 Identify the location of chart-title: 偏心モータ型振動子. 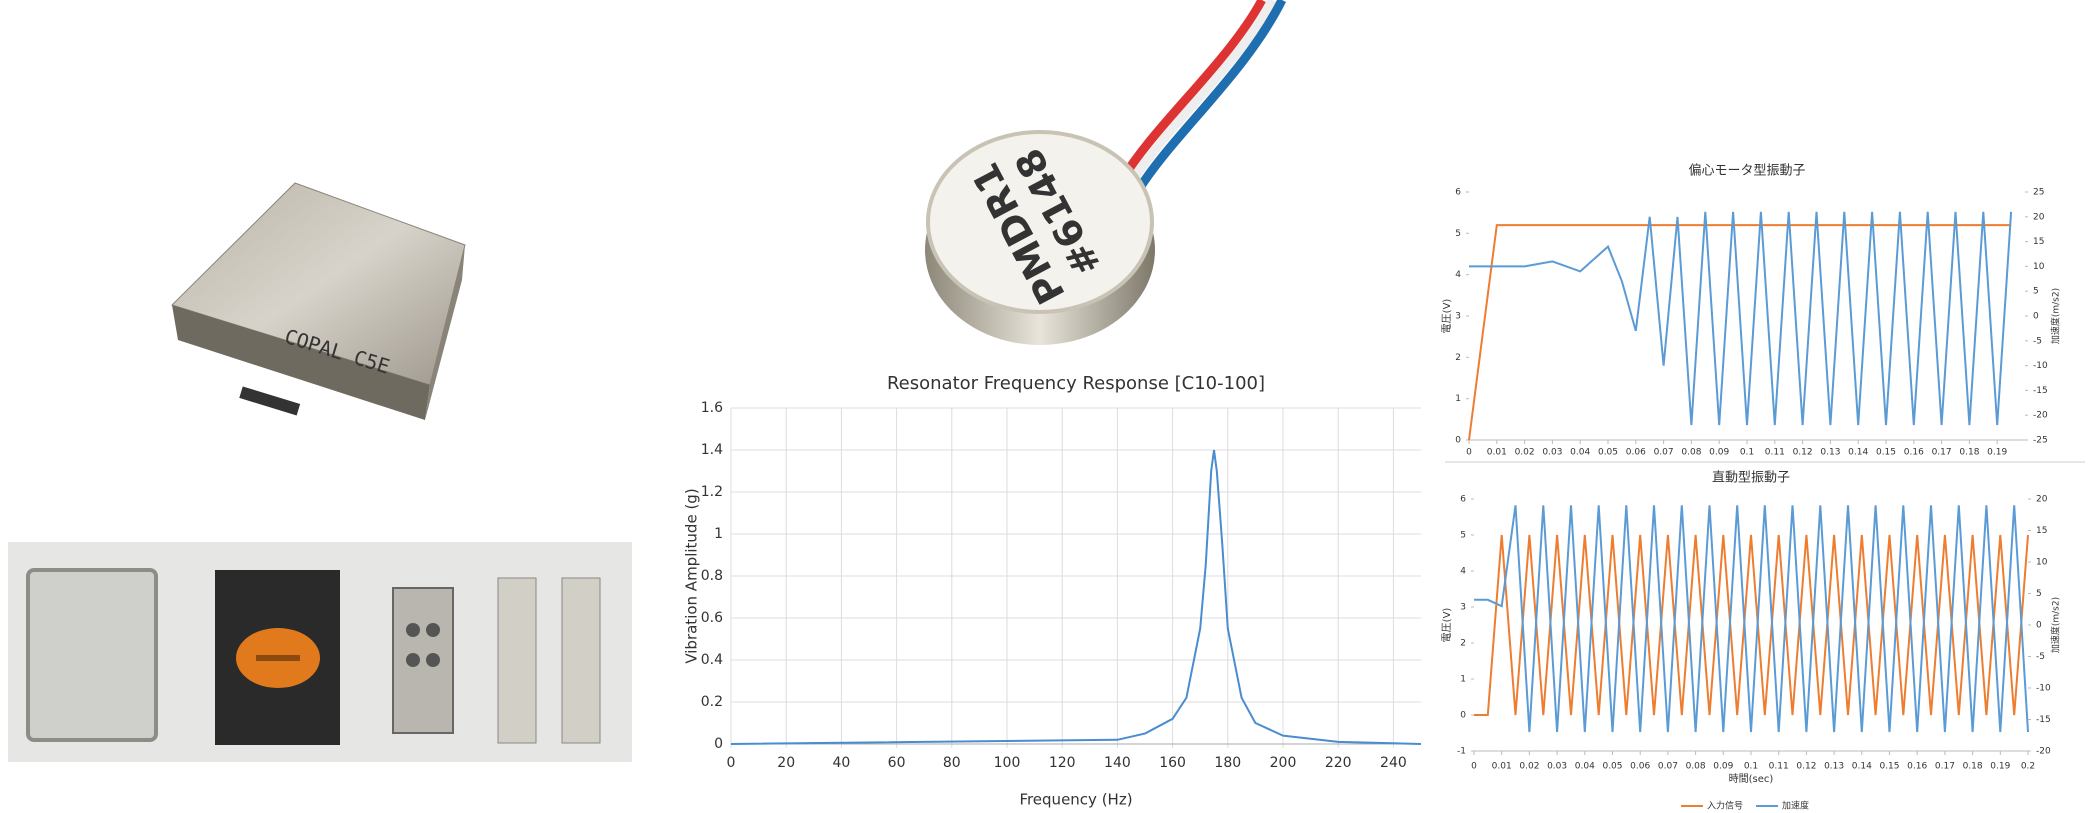
(1746, 171).